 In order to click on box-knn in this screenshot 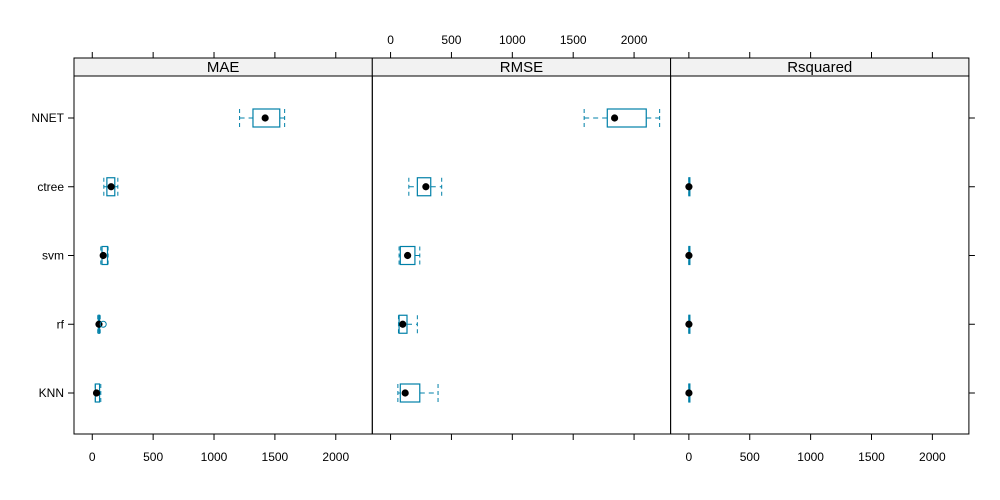, I will do `click(410, 393)`.